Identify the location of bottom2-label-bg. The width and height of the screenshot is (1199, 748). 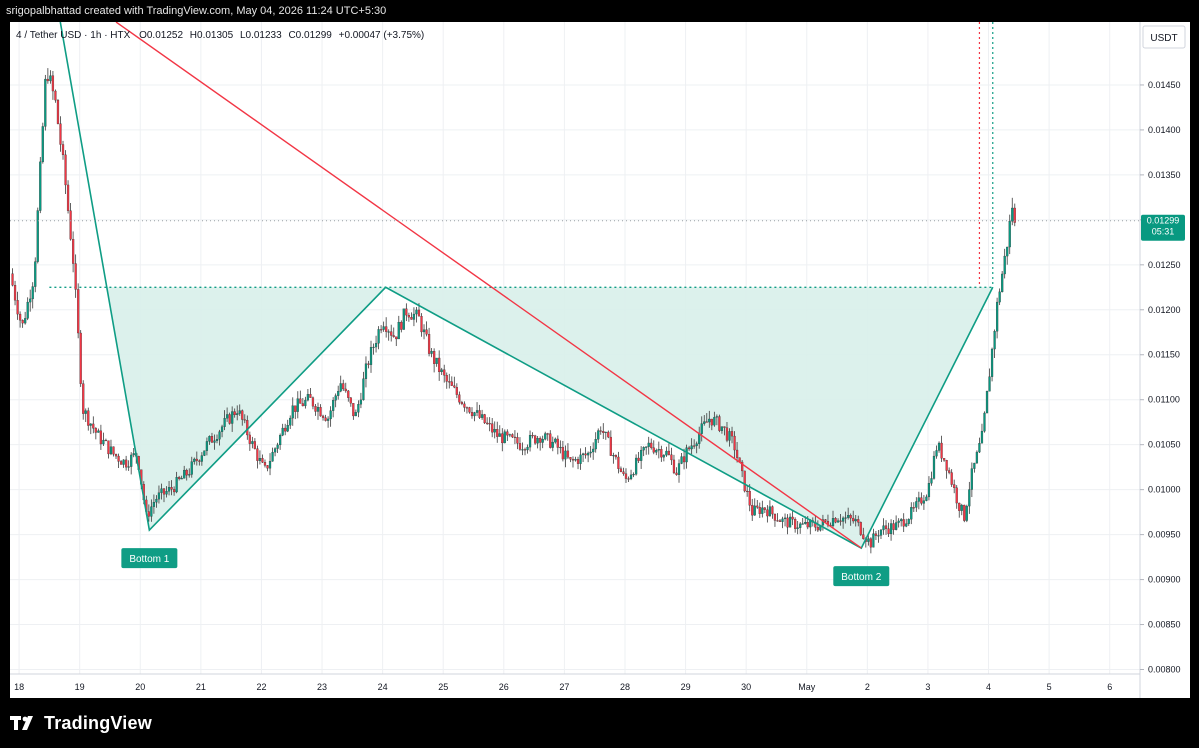
(861, 576).